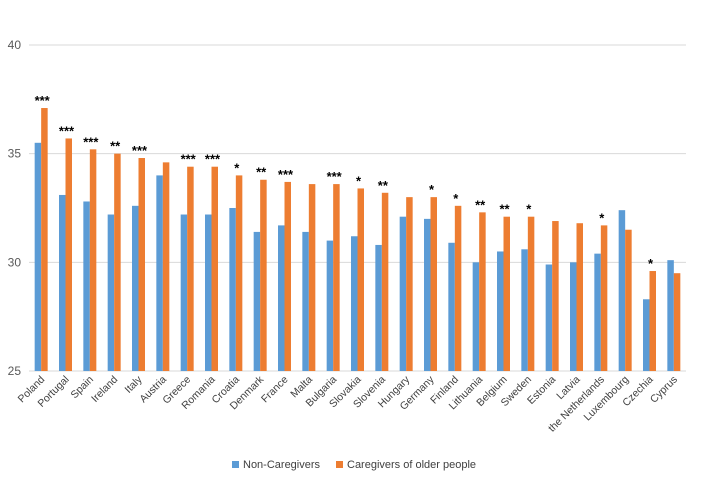 This screenshot has height=484, width=701. Describe the element at coordinates (15, 371) in the screenshot. I see `y-tick-label: 25` at that location.